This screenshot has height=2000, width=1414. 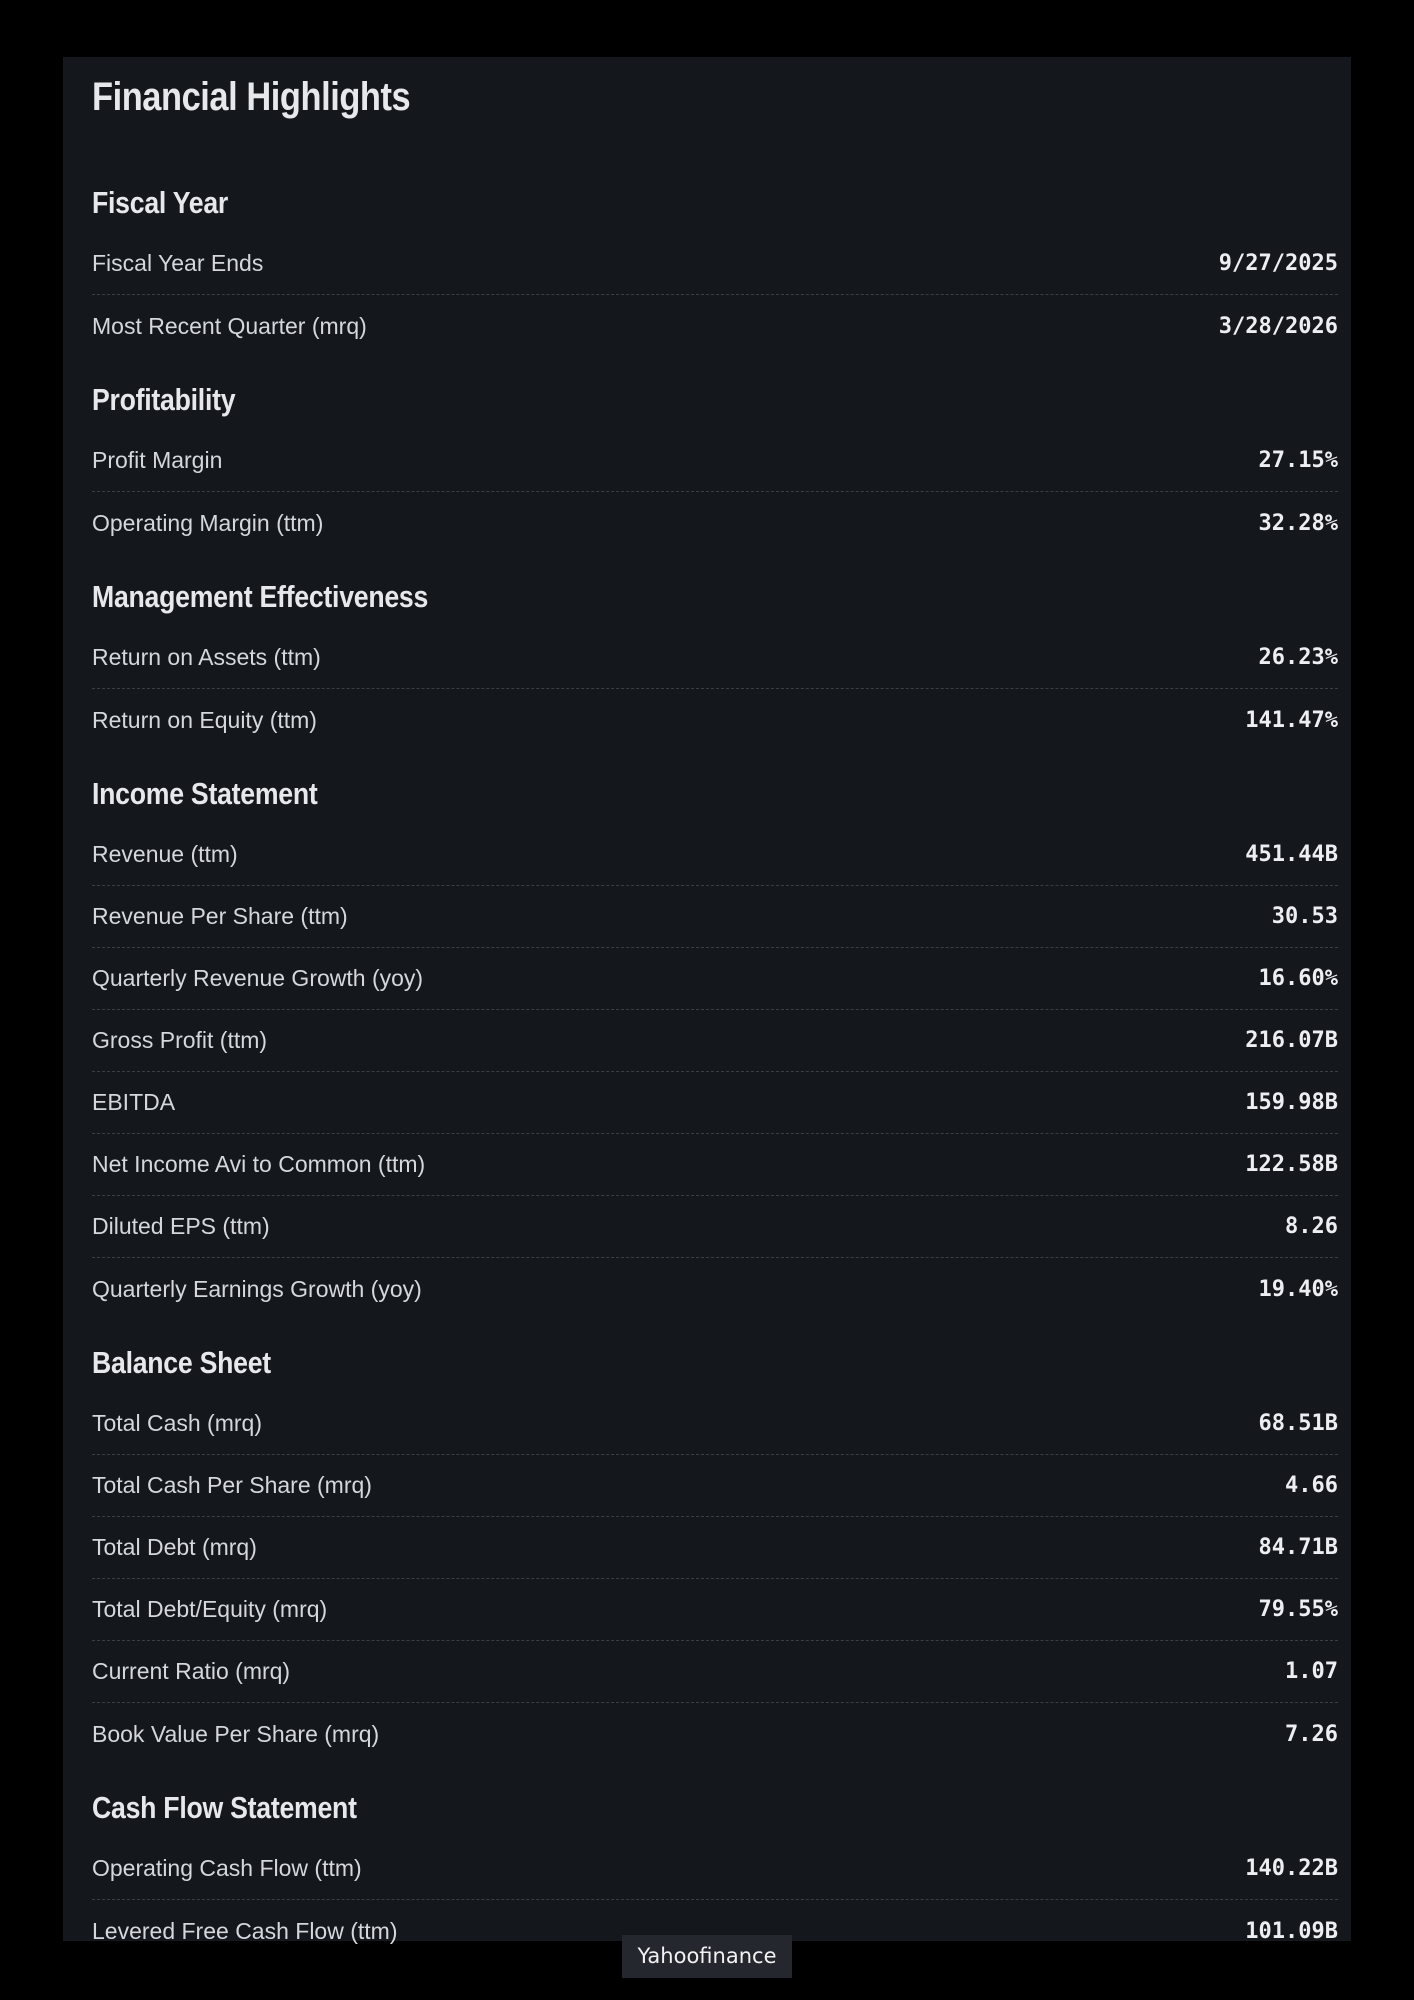 What do you see at coordinates (229, 325) in the screenshot?
I see `stat-label: Most Recent Quarter (mrq)` at bounding box center [229, 325].